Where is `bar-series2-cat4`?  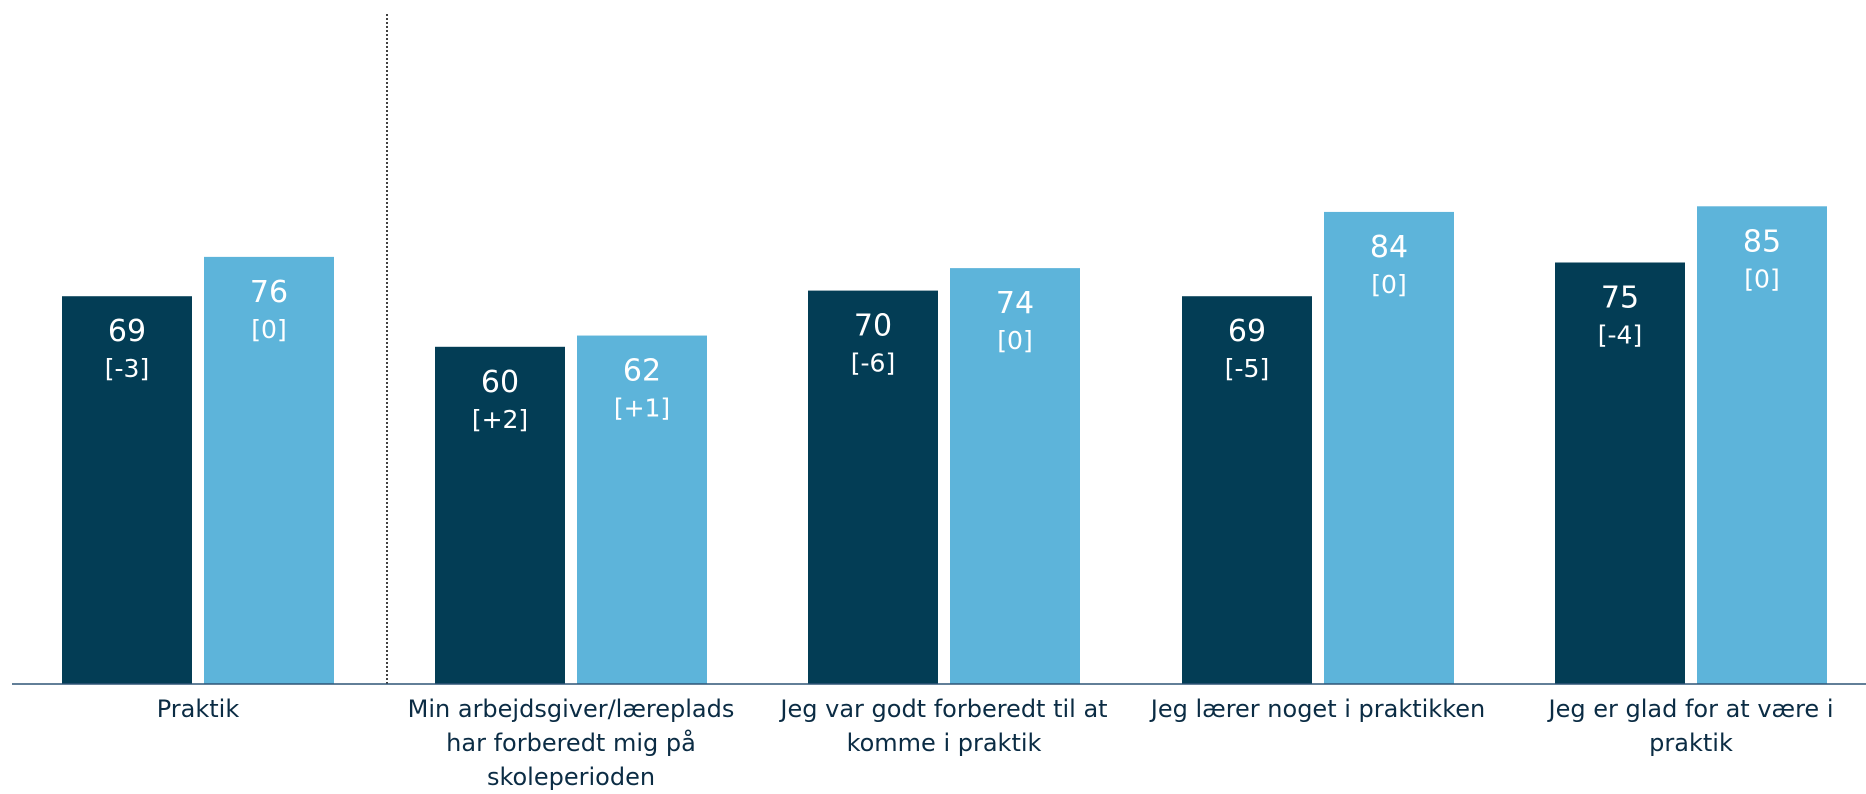 bar-series2-cat4 is located at coordinates (1389, 448).